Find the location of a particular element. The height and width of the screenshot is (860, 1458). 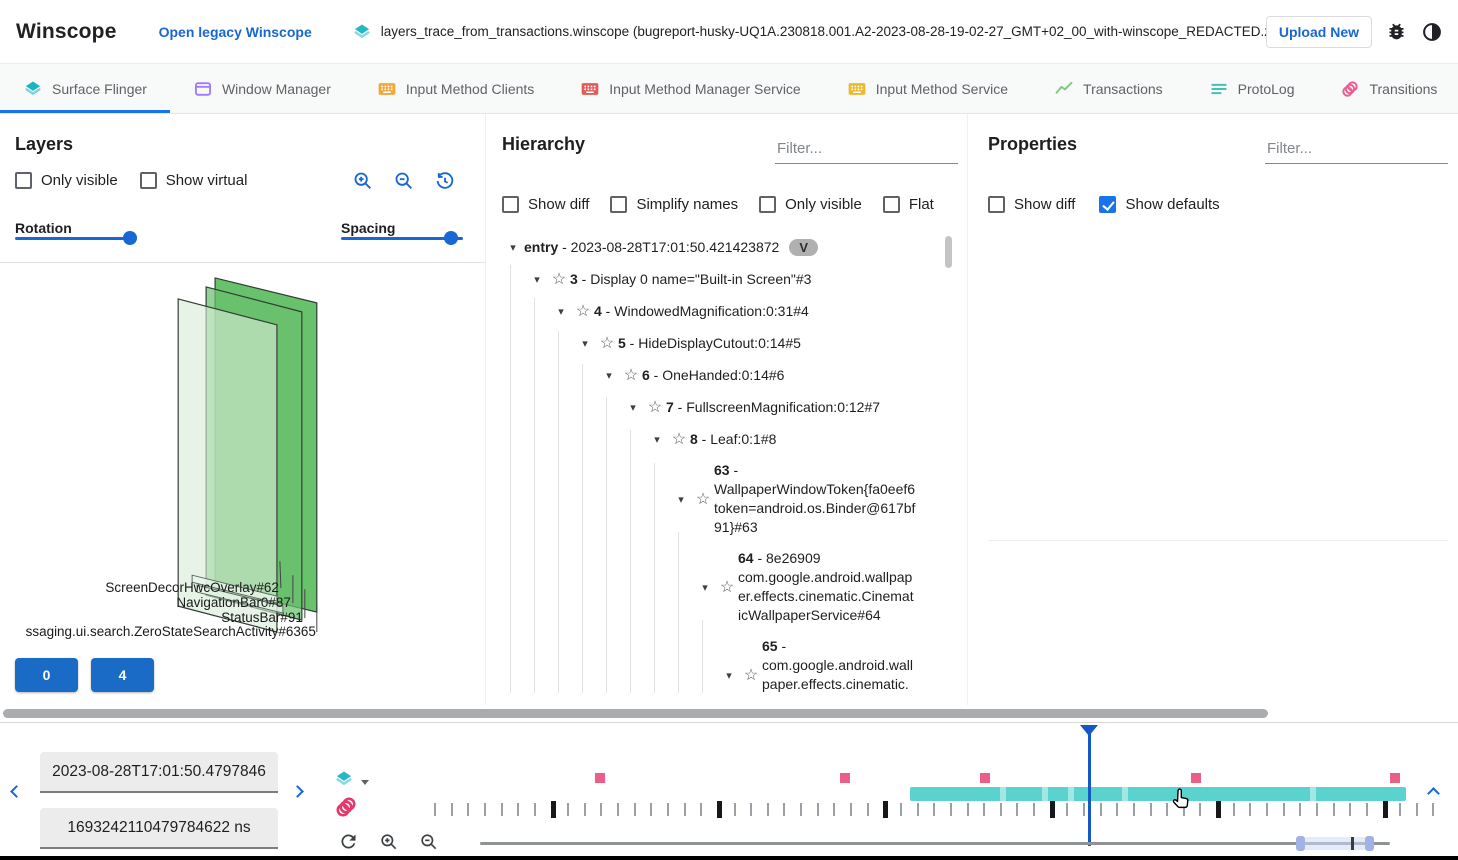

tab-window-manager: Window Manager is located at coordinates (262, 88).